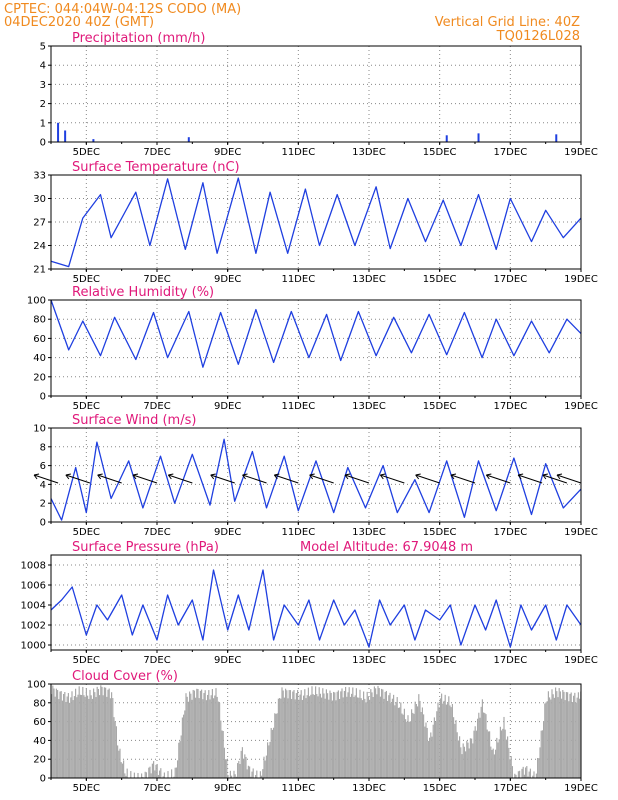  I want to click on temp-xtick-label: 9DEC, so click(227, 279).